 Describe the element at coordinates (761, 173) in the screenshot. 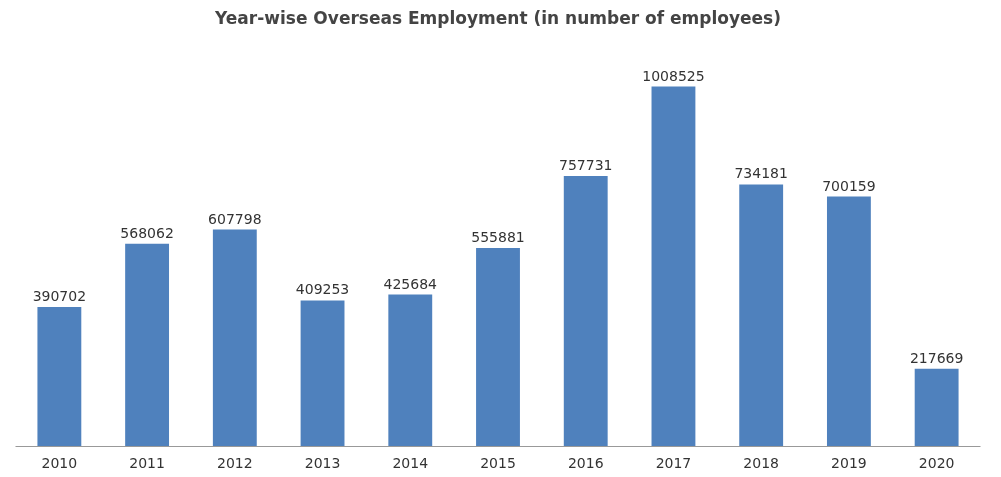

I see `data-label: 734181` at that location.